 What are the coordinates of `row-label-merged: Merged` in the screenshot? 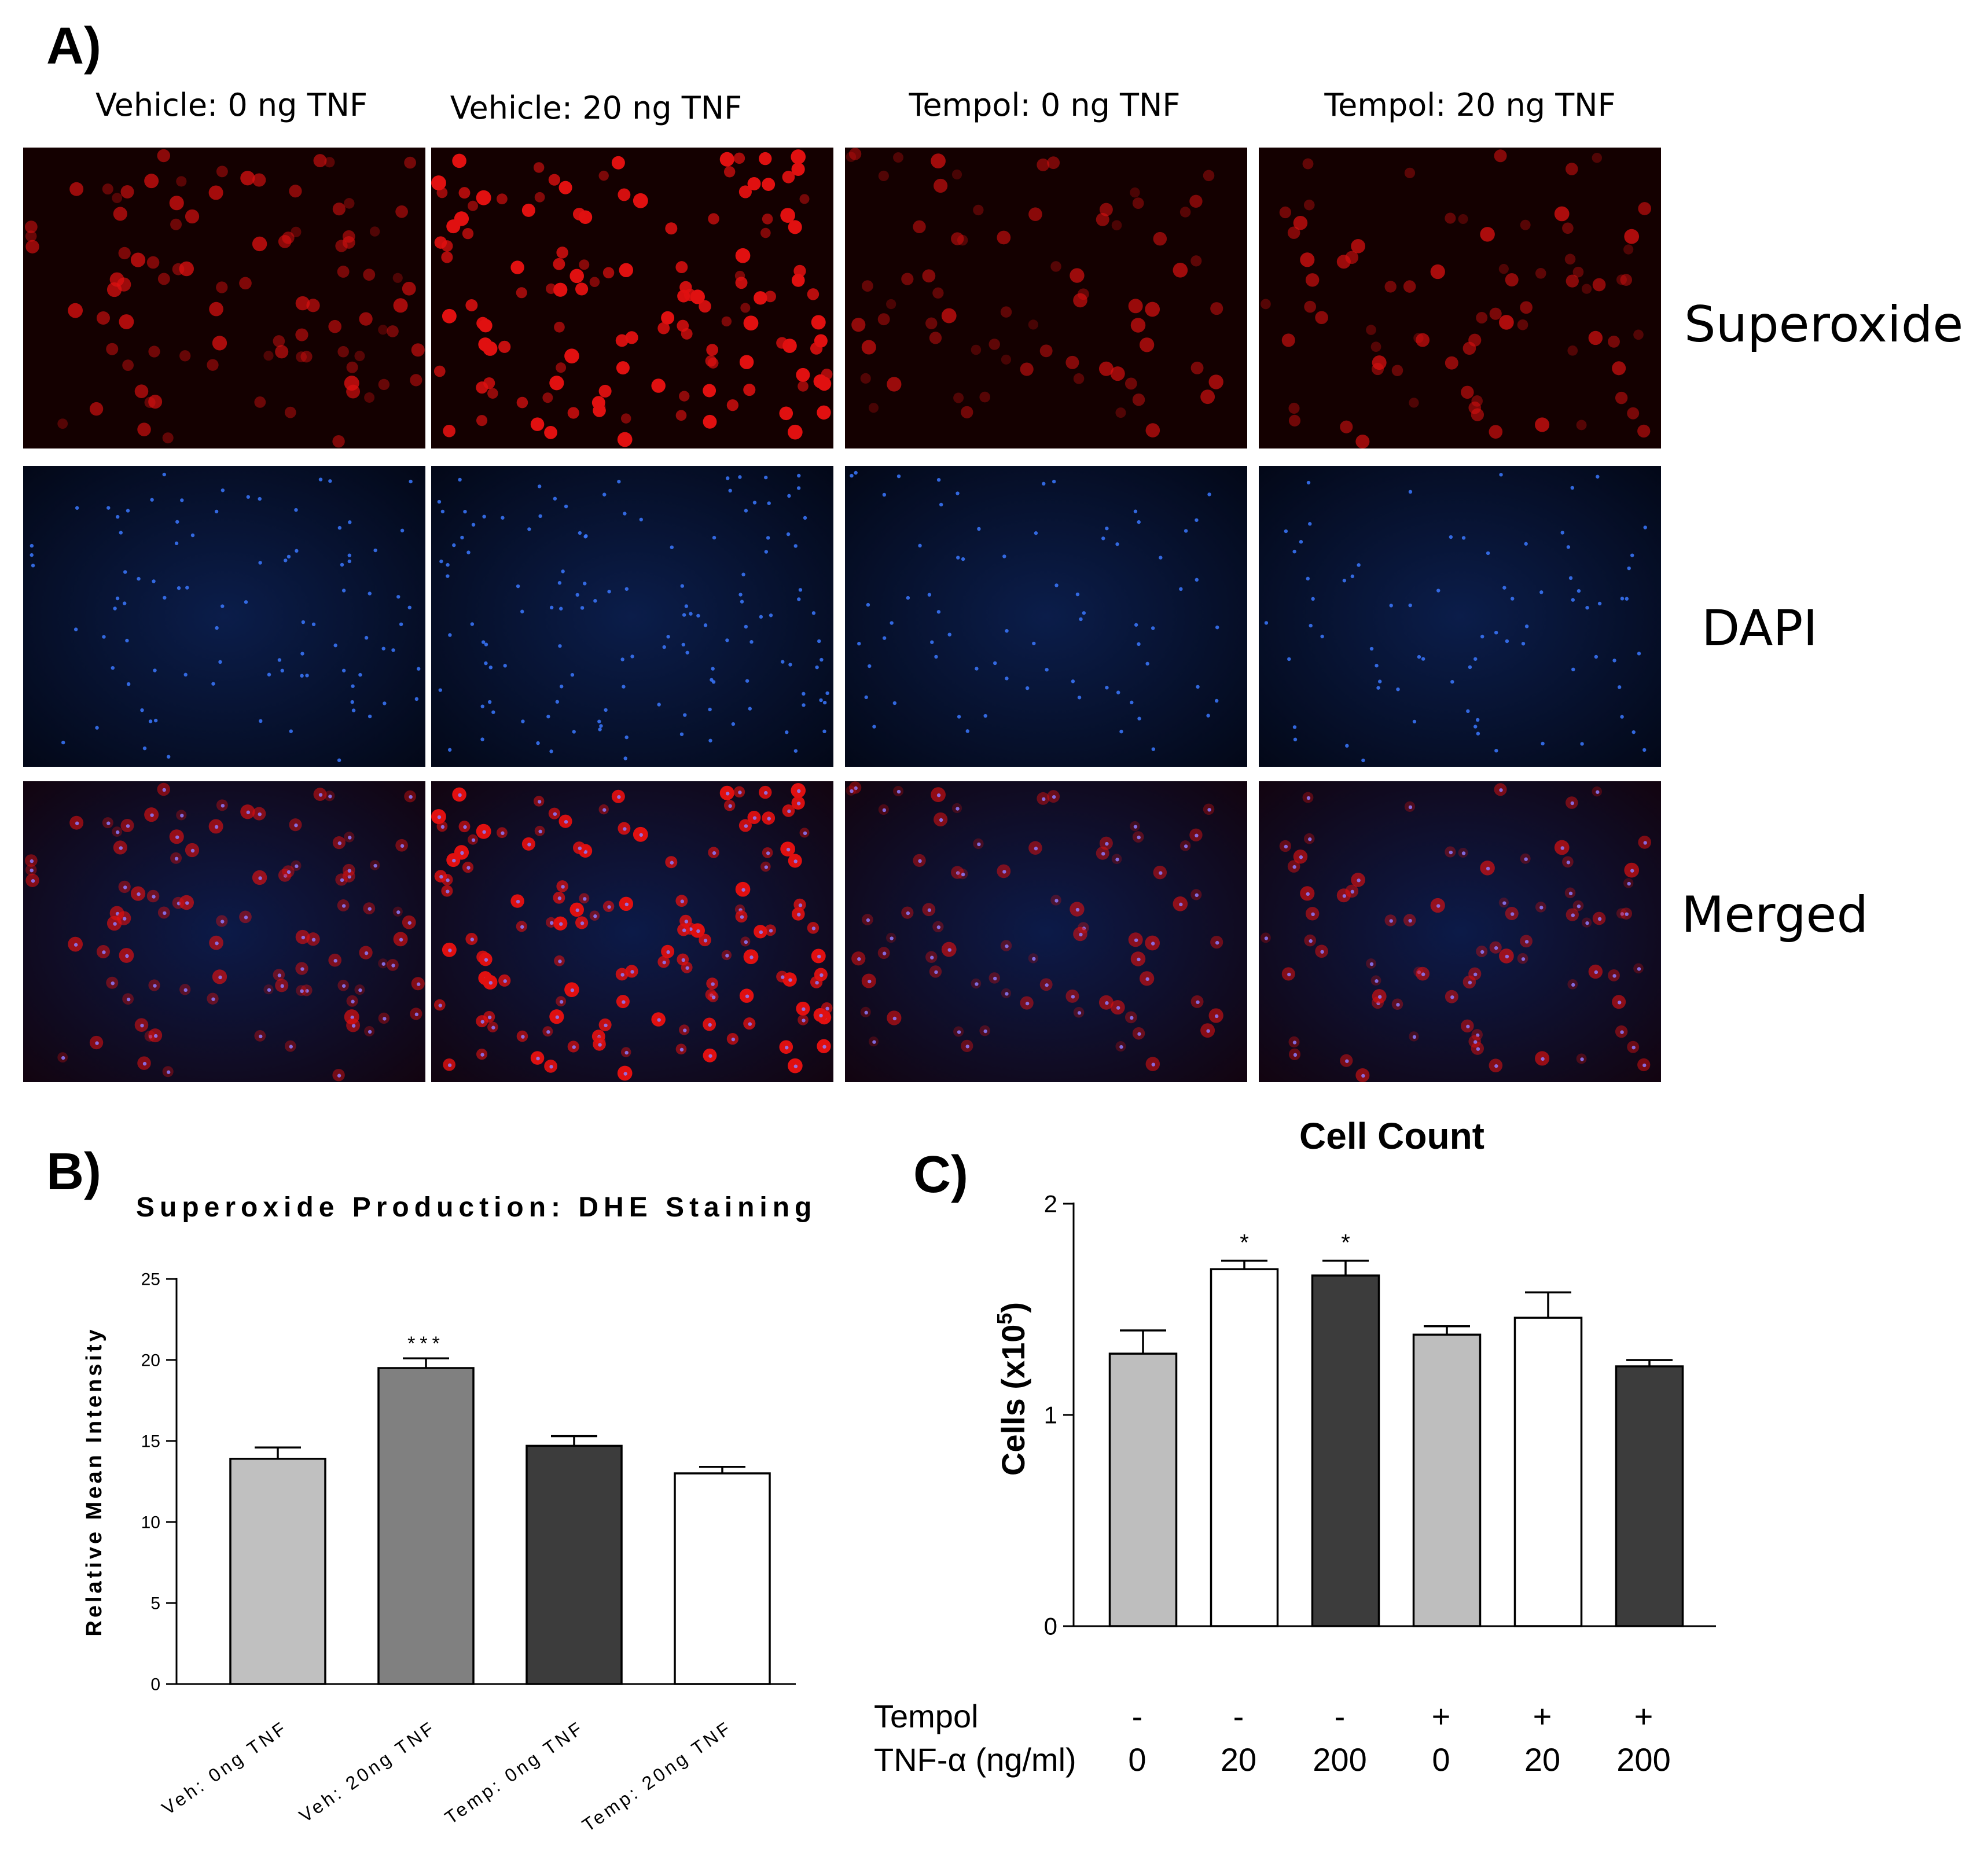 It's located at (1774, 915).